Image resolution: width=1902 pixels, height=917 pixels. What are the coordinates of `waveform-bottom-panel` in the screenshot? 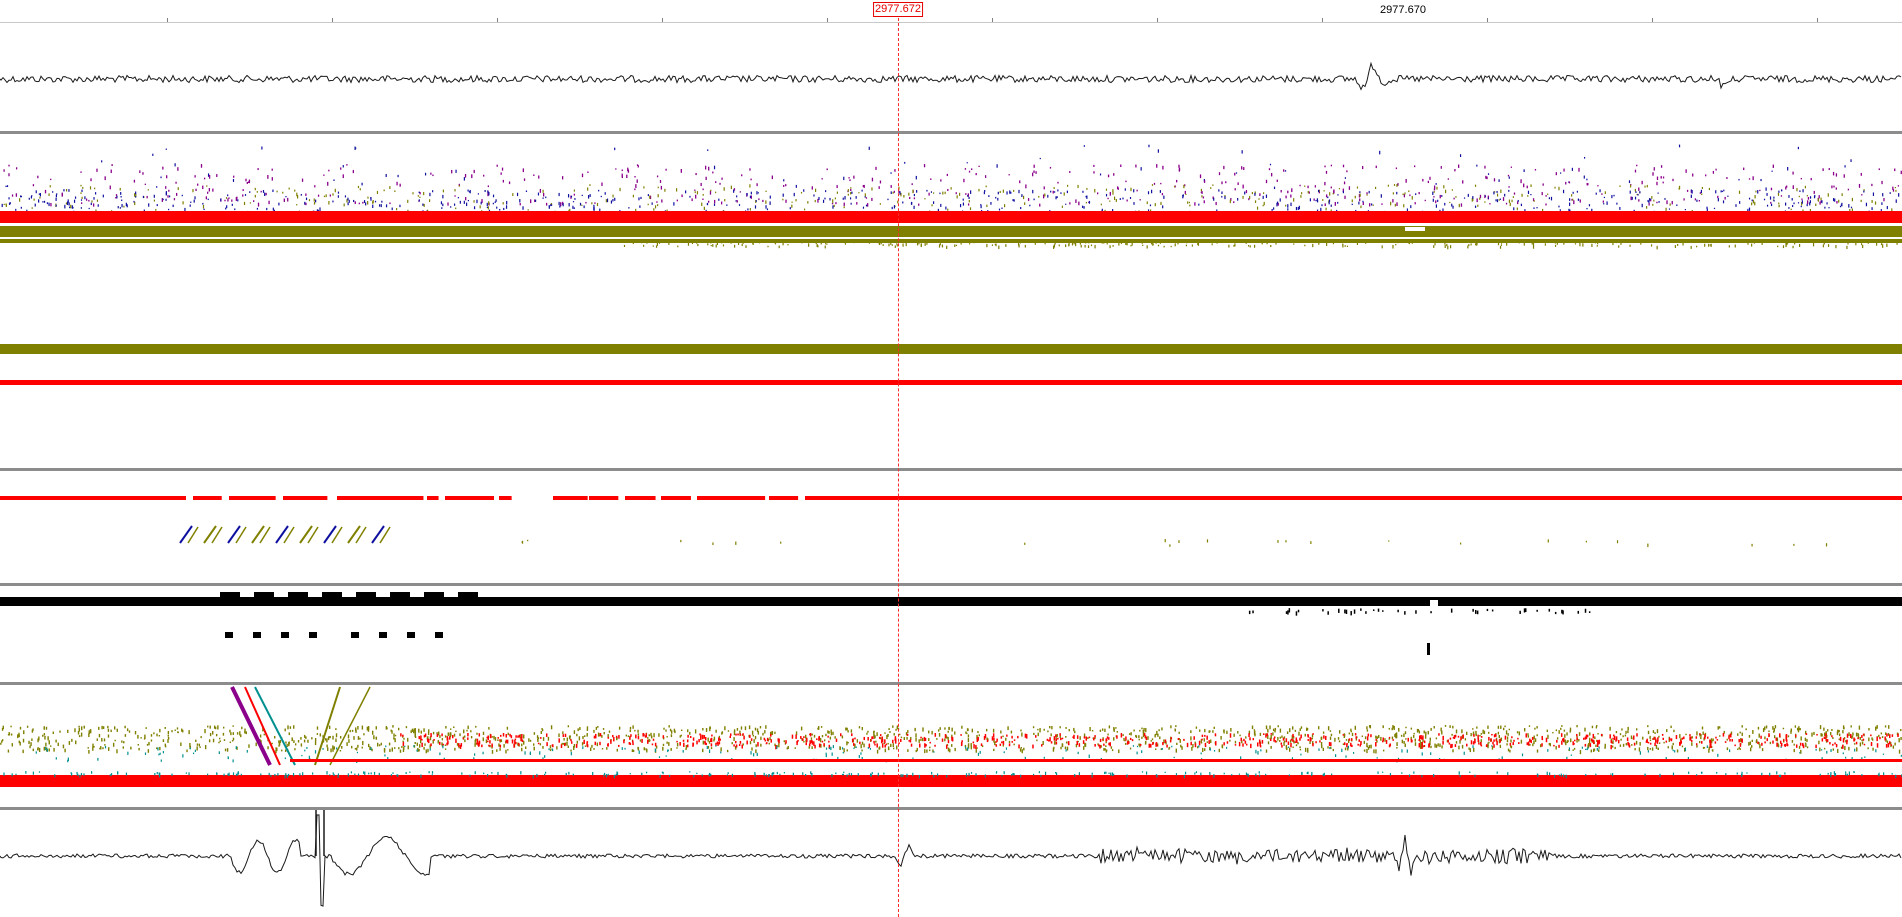 It's located at (951, 863).